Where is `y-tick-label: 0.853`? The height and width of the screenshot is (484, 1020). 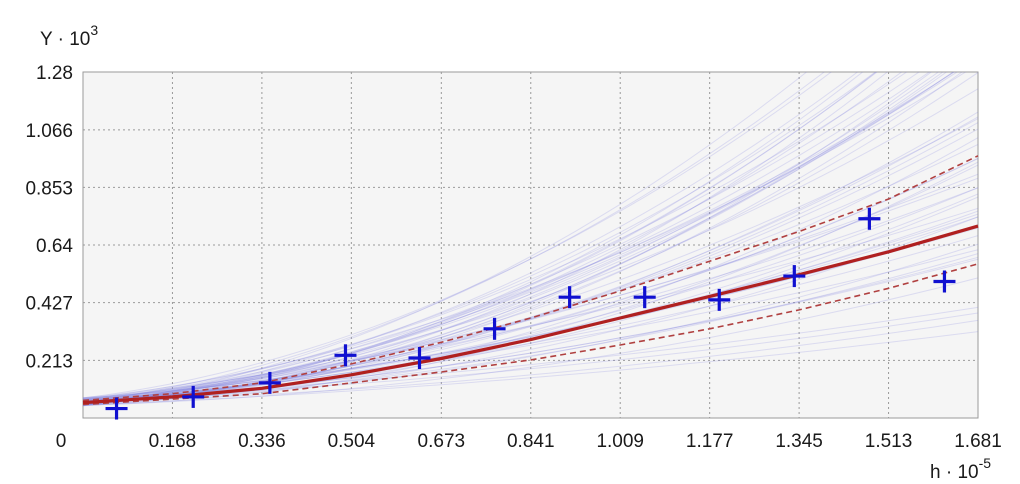 y-tick-label: 0.853 is located at coordinates (49, 188).